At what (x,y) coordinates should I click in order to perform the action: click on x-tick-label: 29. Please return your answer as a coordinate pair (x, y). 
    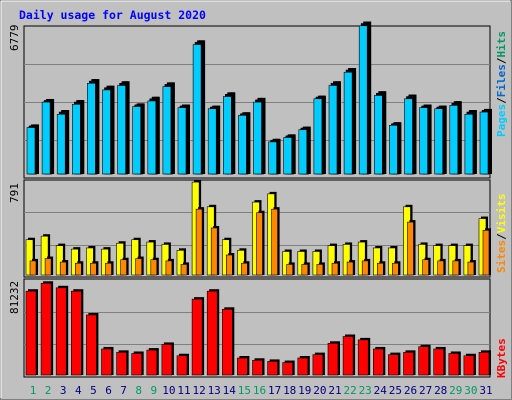
    Looking at the image, I should click on (455, 390).